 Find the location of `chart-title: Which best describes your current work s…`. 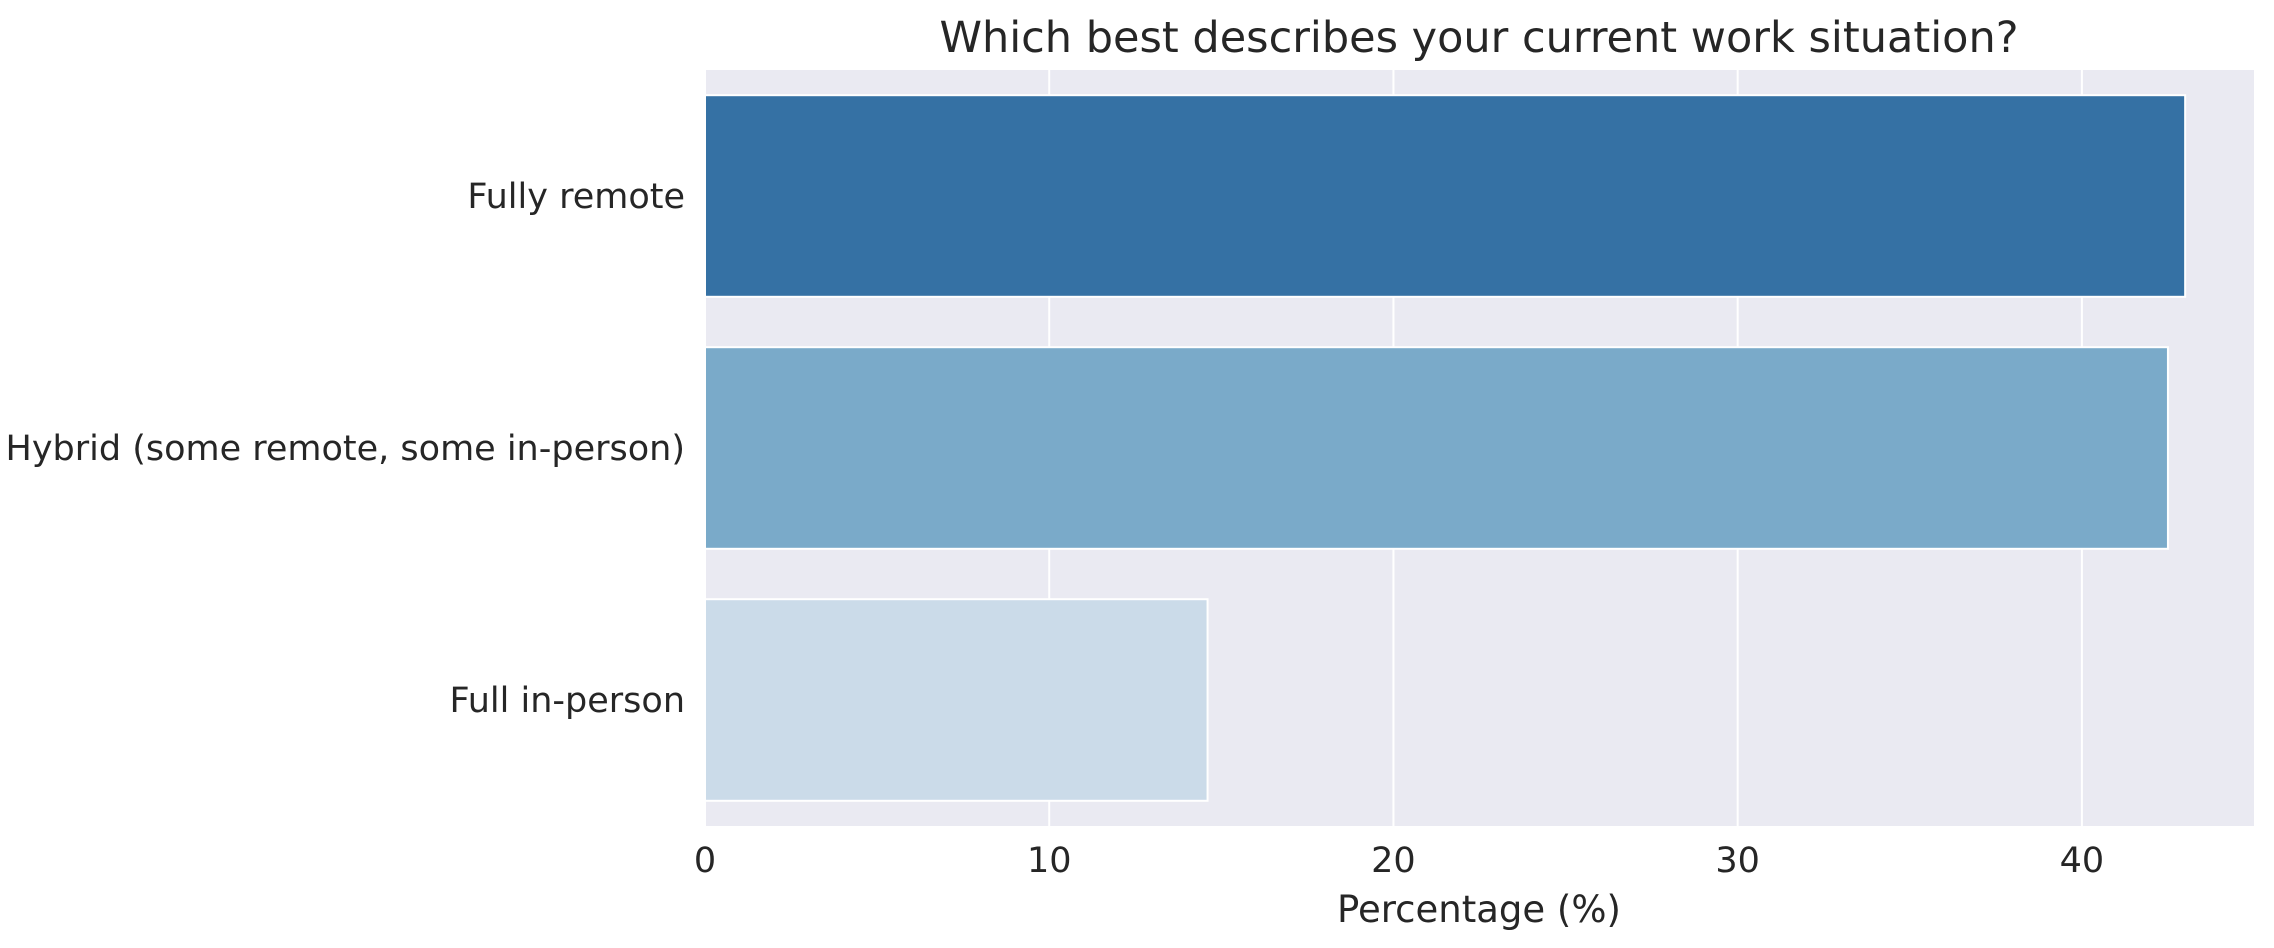

chart-title: Which best describes your current work s… is located at coordinates (1478, 38).